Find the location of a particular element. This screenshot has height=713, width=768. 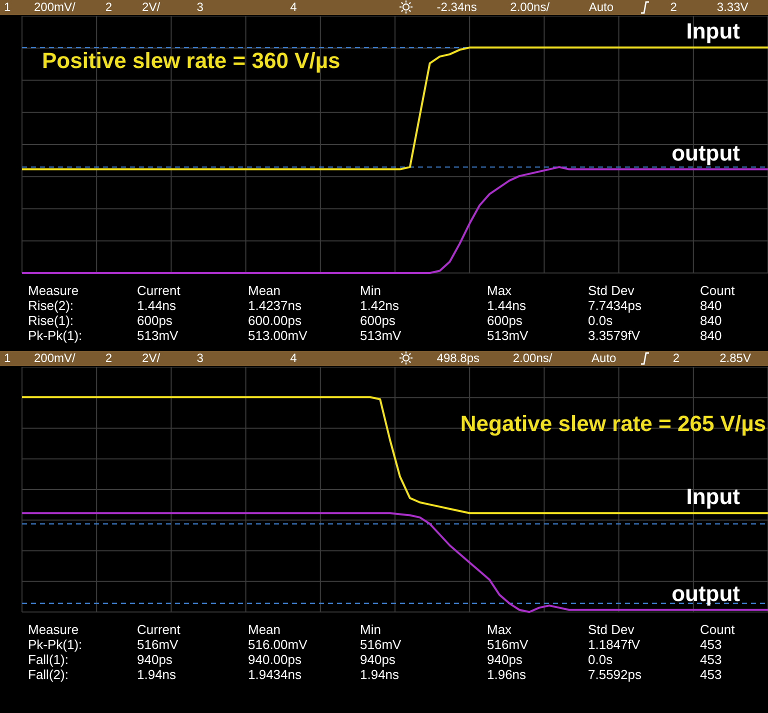

text: 1.96ns is located at coordinates (507, 674).